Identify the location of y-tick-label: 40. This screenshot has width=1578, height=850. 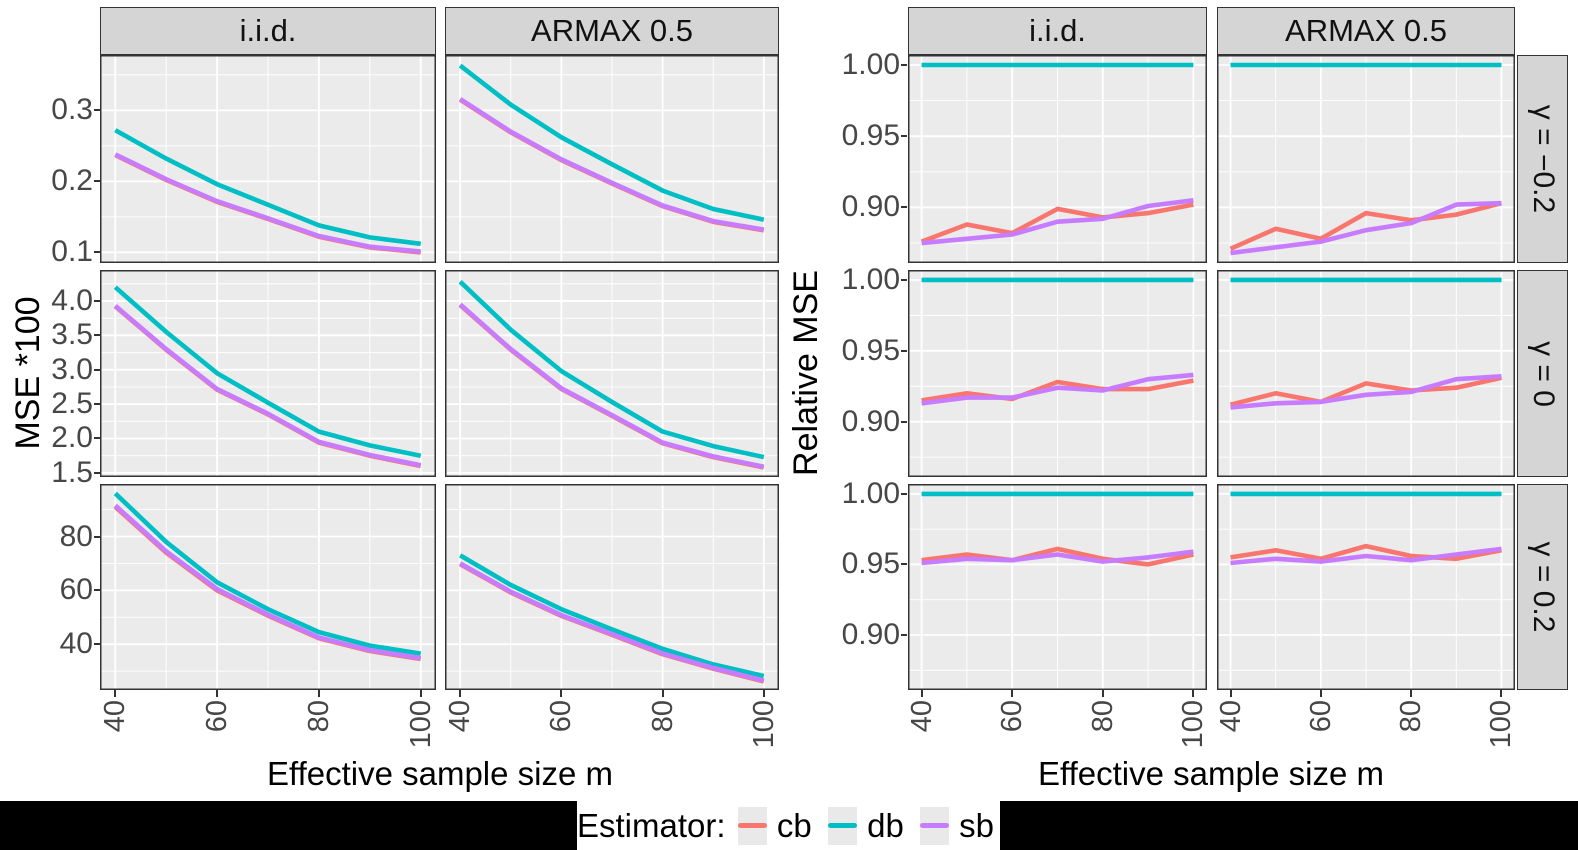
(76, 644).